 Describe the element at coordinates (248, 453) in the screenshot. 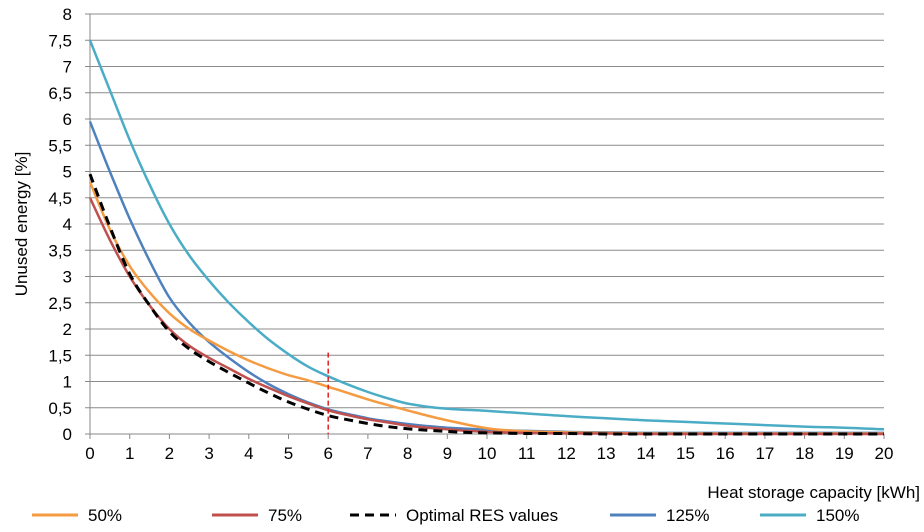

I see `x-tick-label: 4` at that location.